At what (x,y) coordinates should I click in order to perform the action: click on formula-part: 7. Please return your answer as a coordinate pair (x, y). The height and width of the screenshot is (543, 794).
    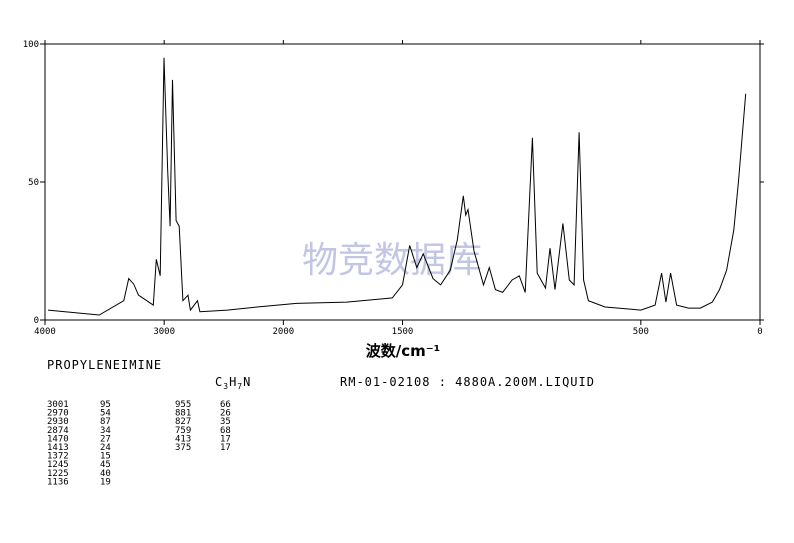
    Looking at the image, I should click on (240, 386).